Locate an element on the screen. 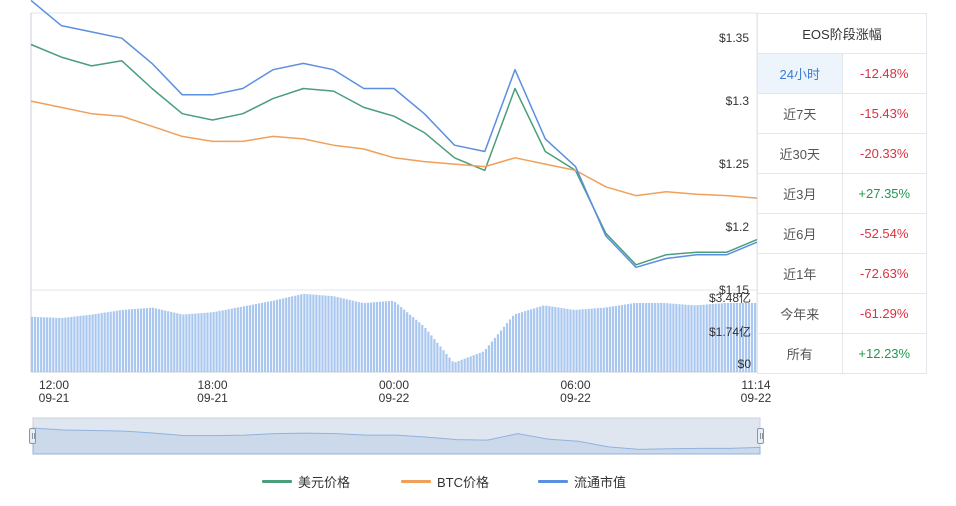 The image size is (956, 506). period-row: 今年来 -61.29% is located at coordinates (842, 313).